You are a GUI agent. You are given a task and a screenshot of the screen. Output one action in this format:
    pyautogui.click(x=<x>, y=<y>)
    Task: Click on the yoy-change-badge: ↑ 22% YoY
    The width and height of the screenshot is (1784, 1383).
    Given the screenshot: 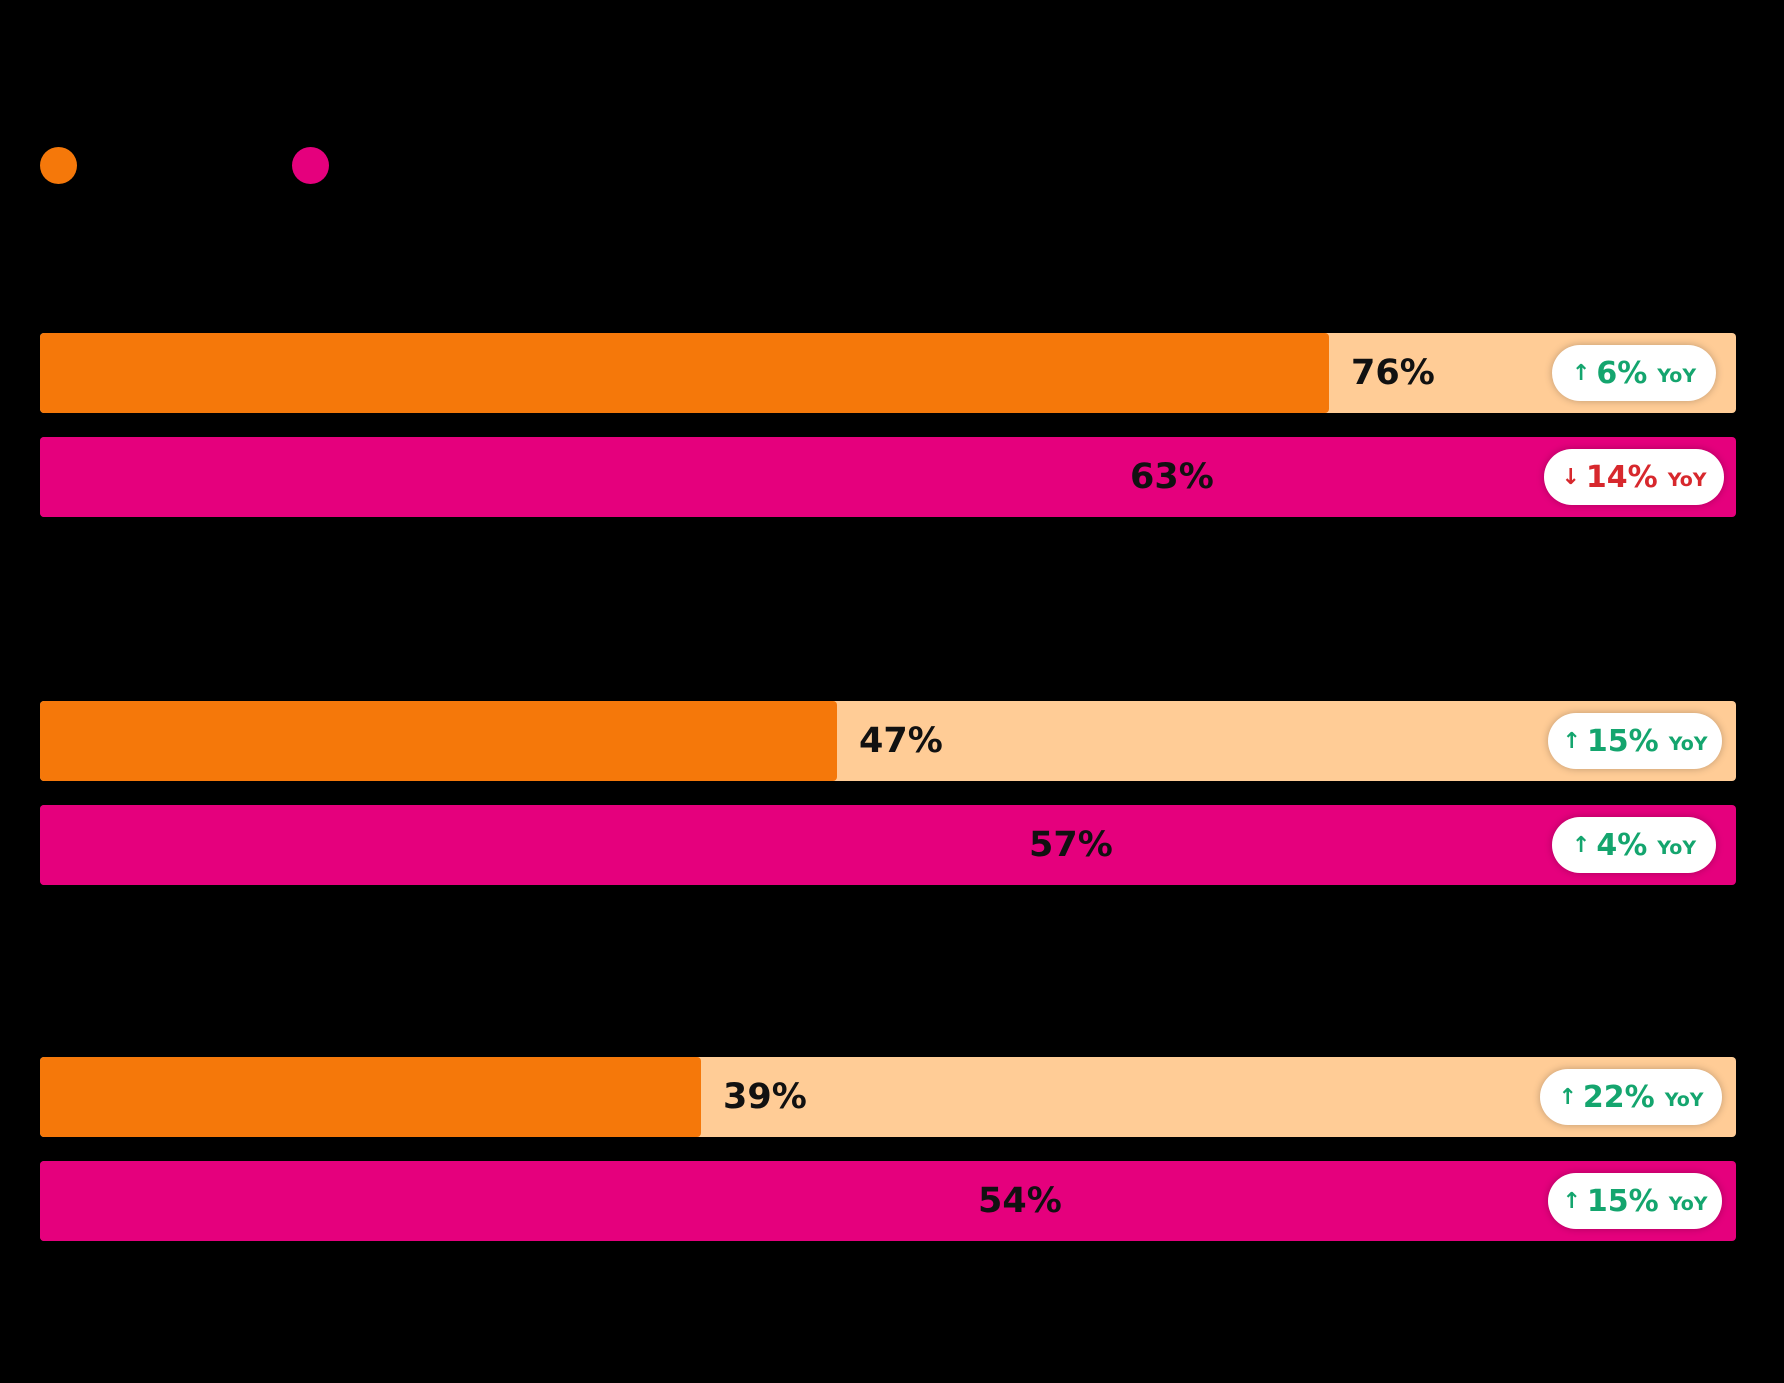 What is the action you would take?
    pyautogui.click(x=1631, y=1097)
    